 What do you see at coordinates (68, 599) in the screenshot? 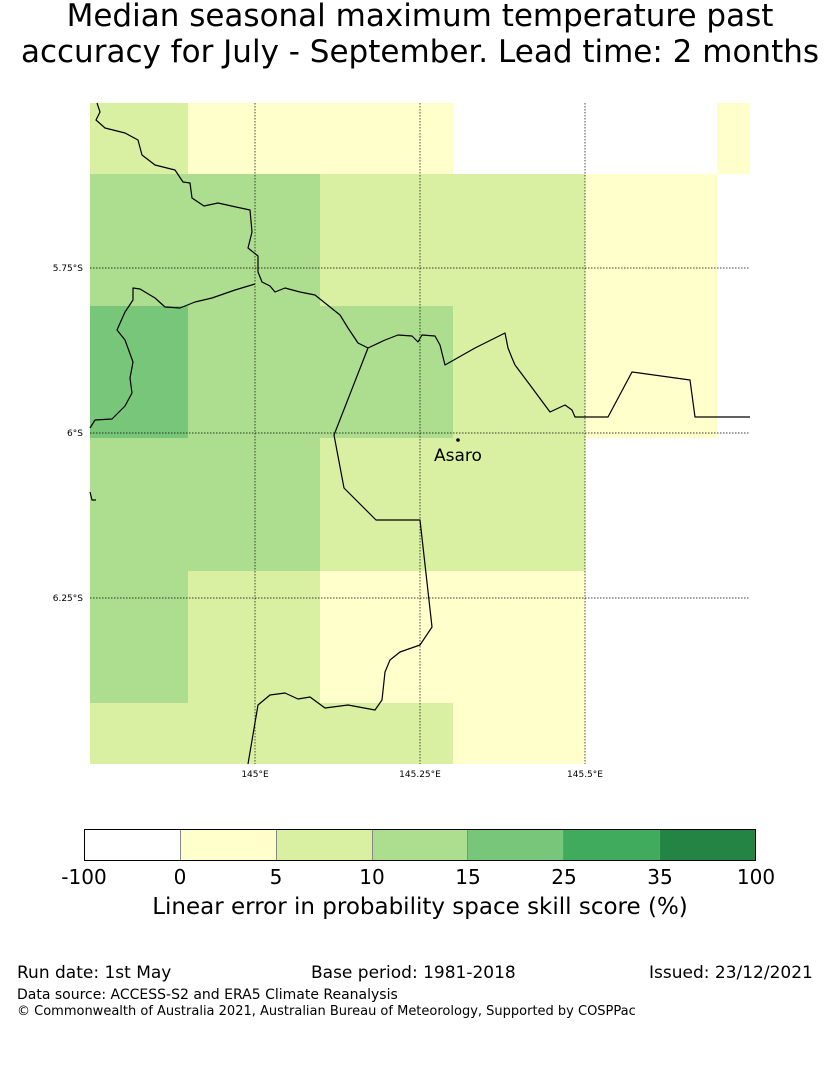
I see `lat-label-6-25s: 6.25°S` at bounding box center [68, 599].